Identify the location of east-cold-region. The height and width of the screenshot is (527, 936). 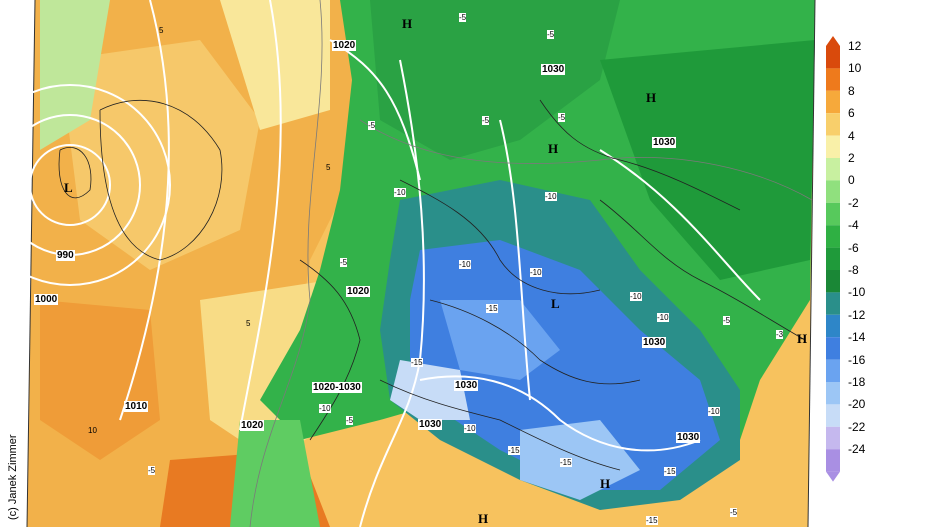
(707, 160).